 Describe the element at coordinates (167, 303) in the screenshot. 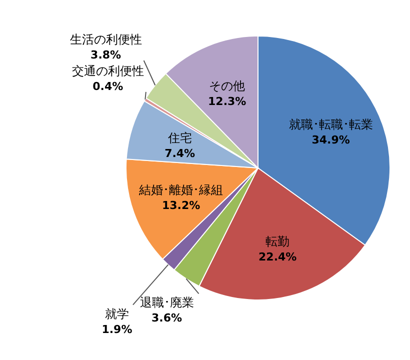

I see `slice-label: 退職･廃業` at that location.